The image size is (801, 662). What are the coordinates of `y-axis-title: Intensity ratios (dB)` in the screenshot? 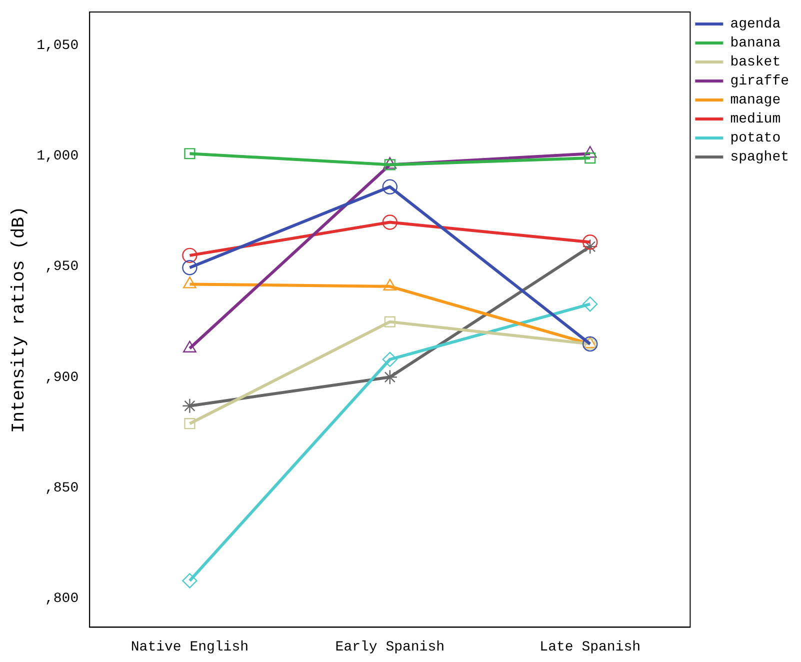 It's located at (20, 320).